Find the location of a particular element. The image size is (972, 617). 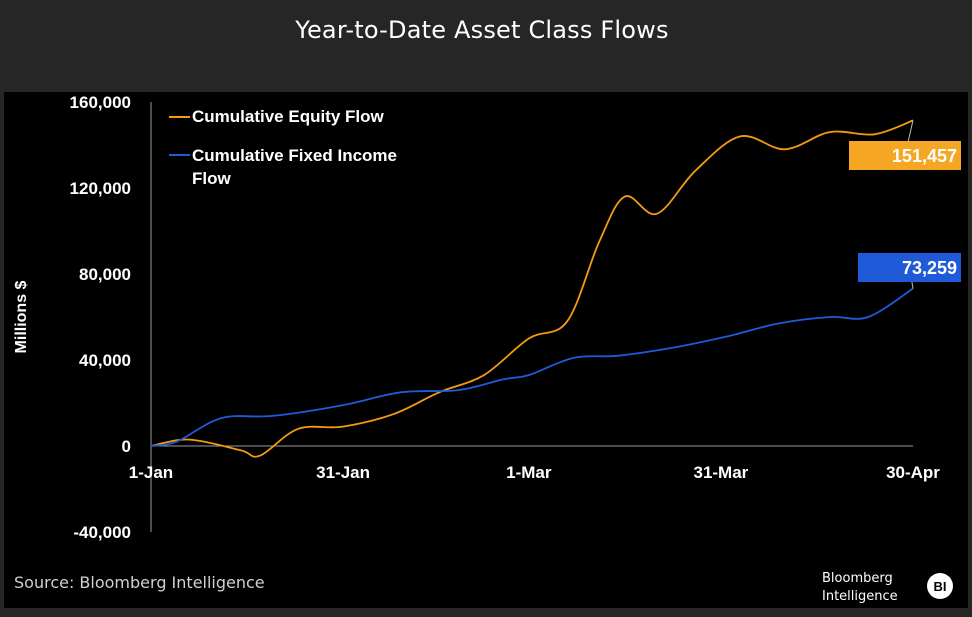

y-tick-label: -40,000 is located at coordinates (102, 532).